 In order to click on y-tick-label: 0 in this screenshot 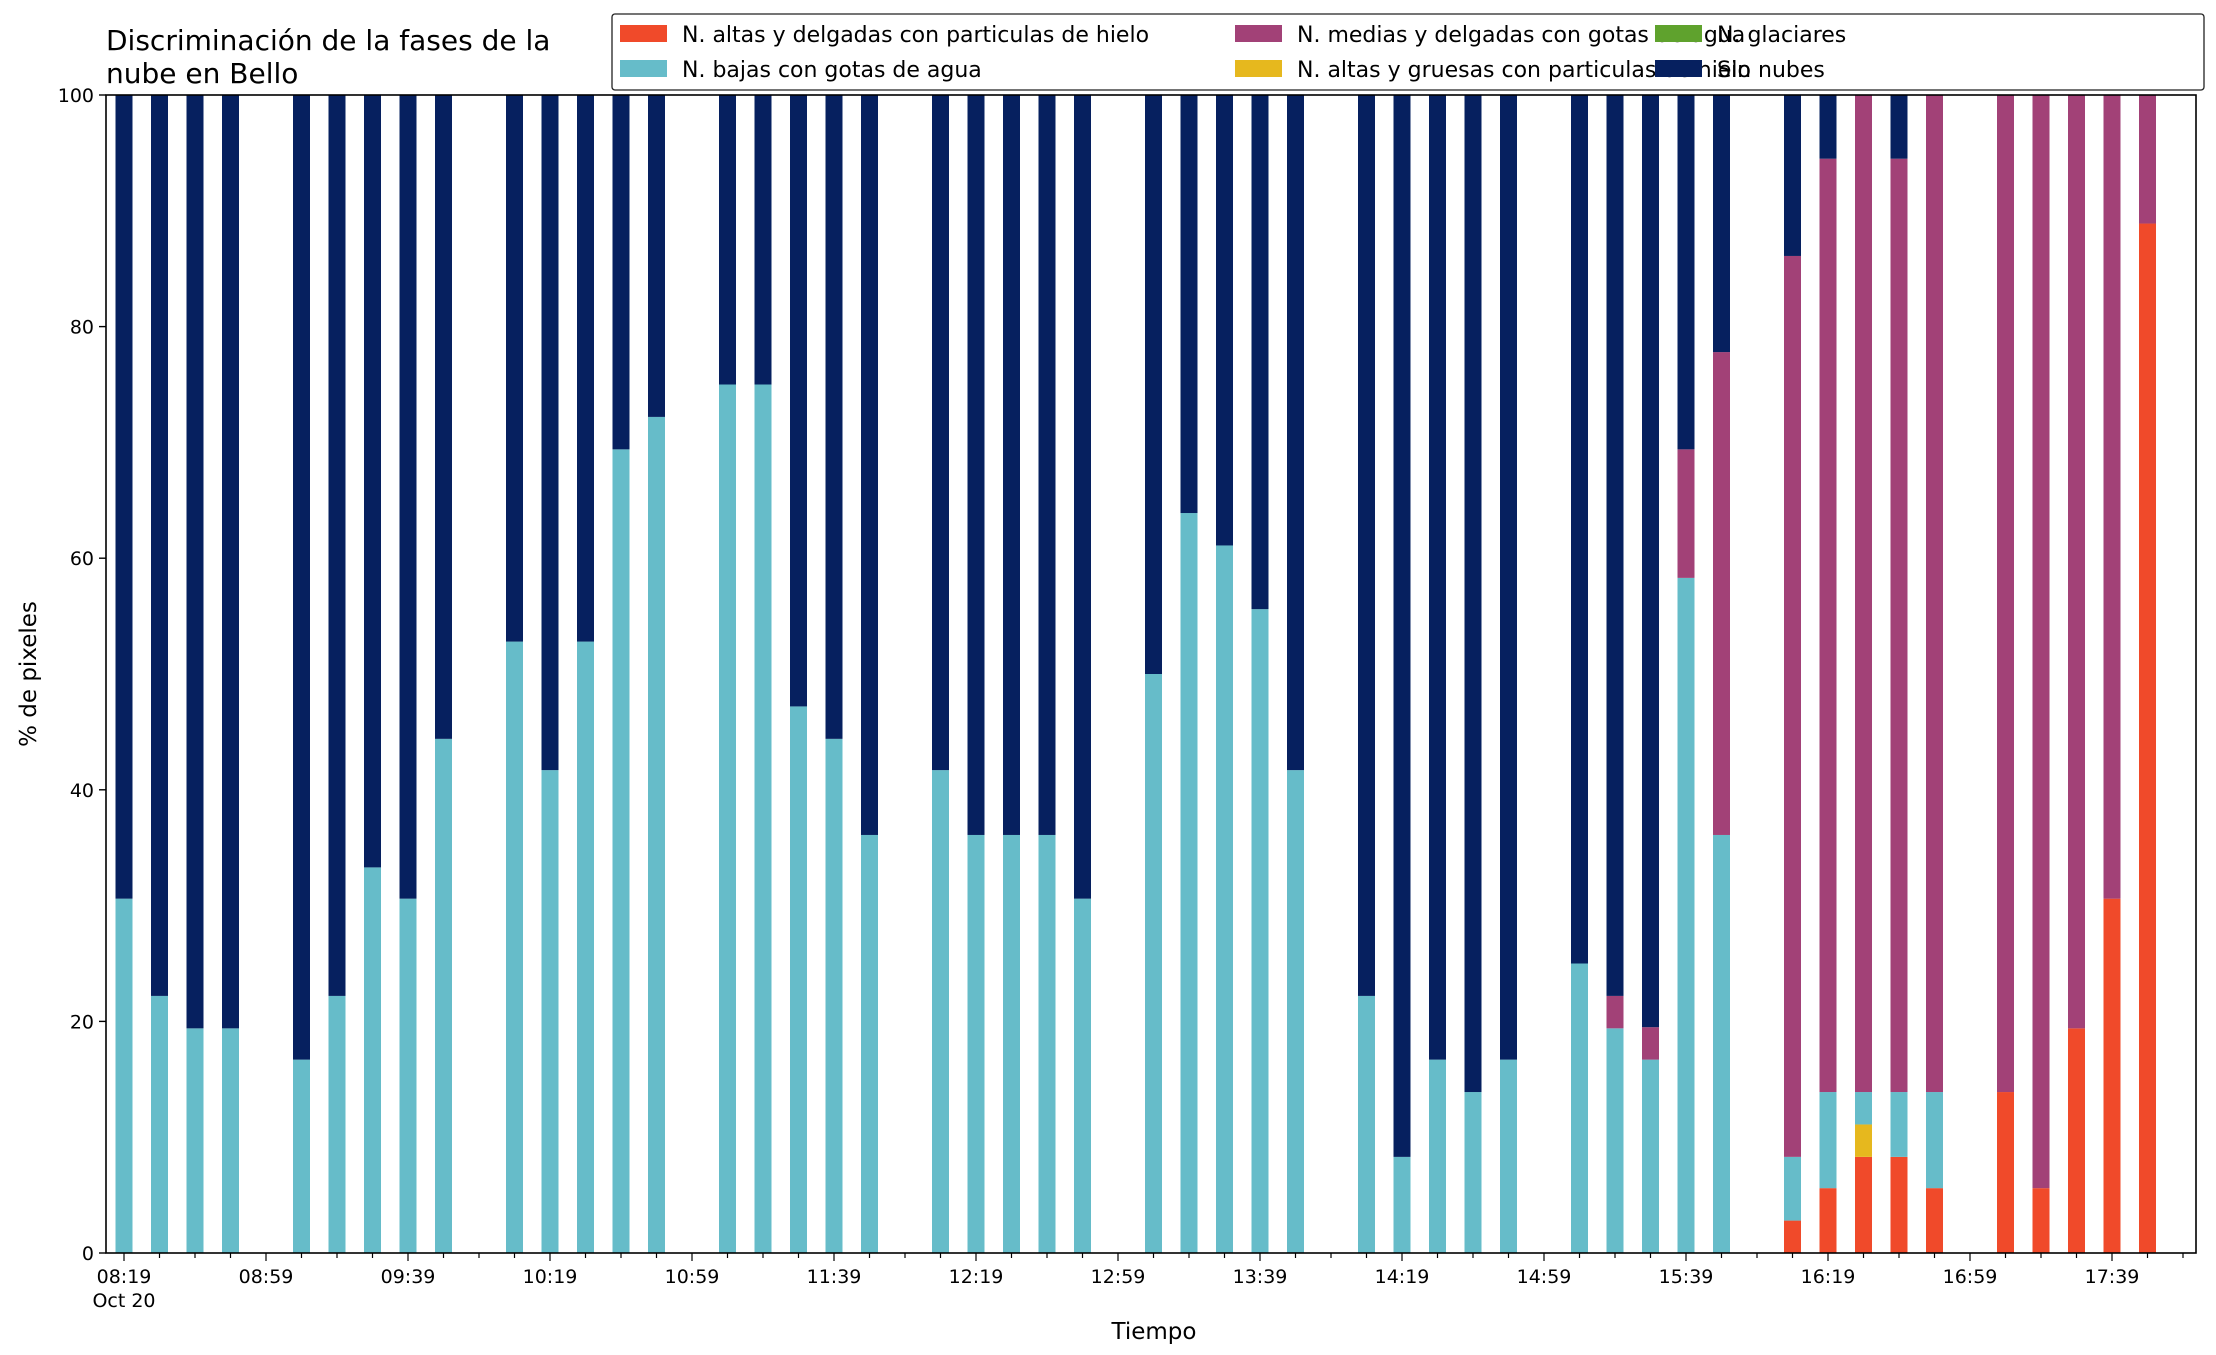, I will do `click(88, 1254)`.